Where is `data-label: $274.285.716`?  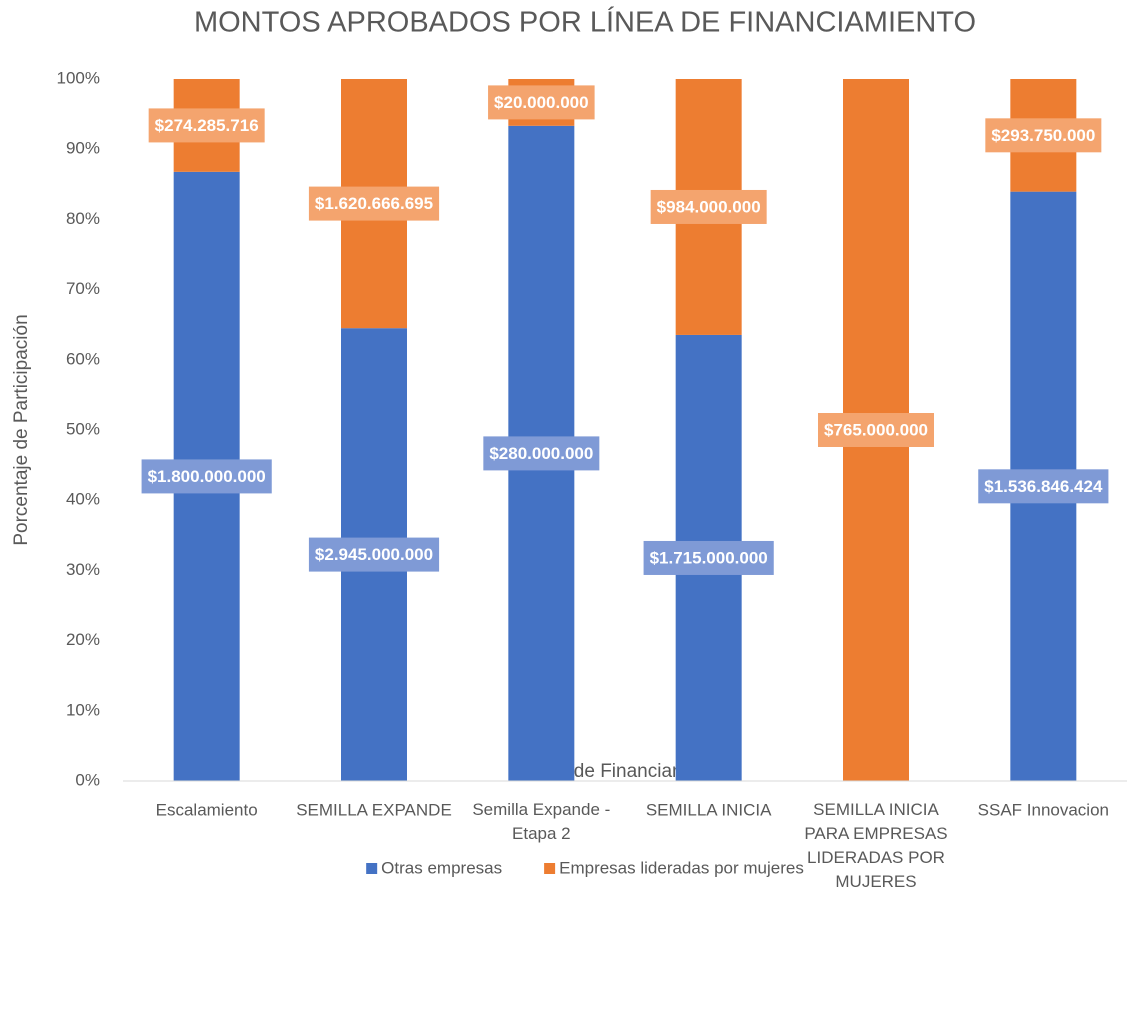 data-label: $274.285.716 is located at coordinates (207, 125).